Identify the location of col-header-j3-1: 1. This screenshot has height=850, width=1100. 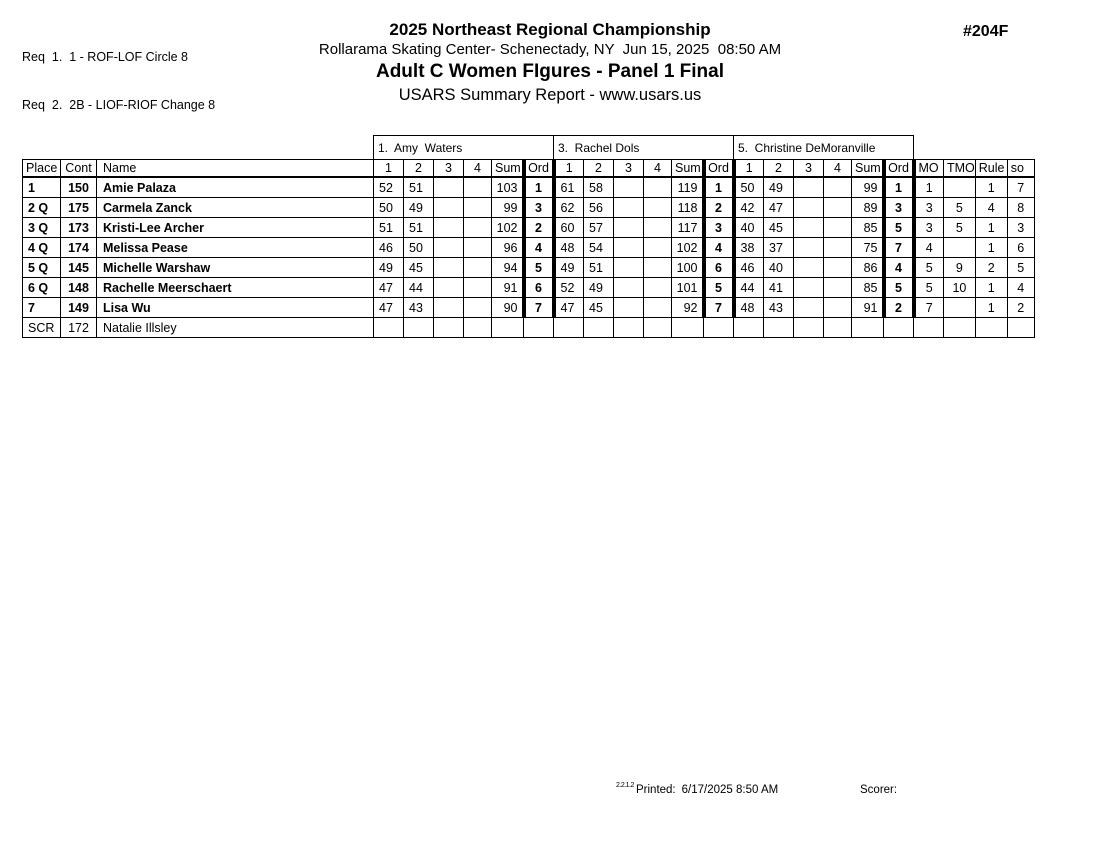
(748, 168).